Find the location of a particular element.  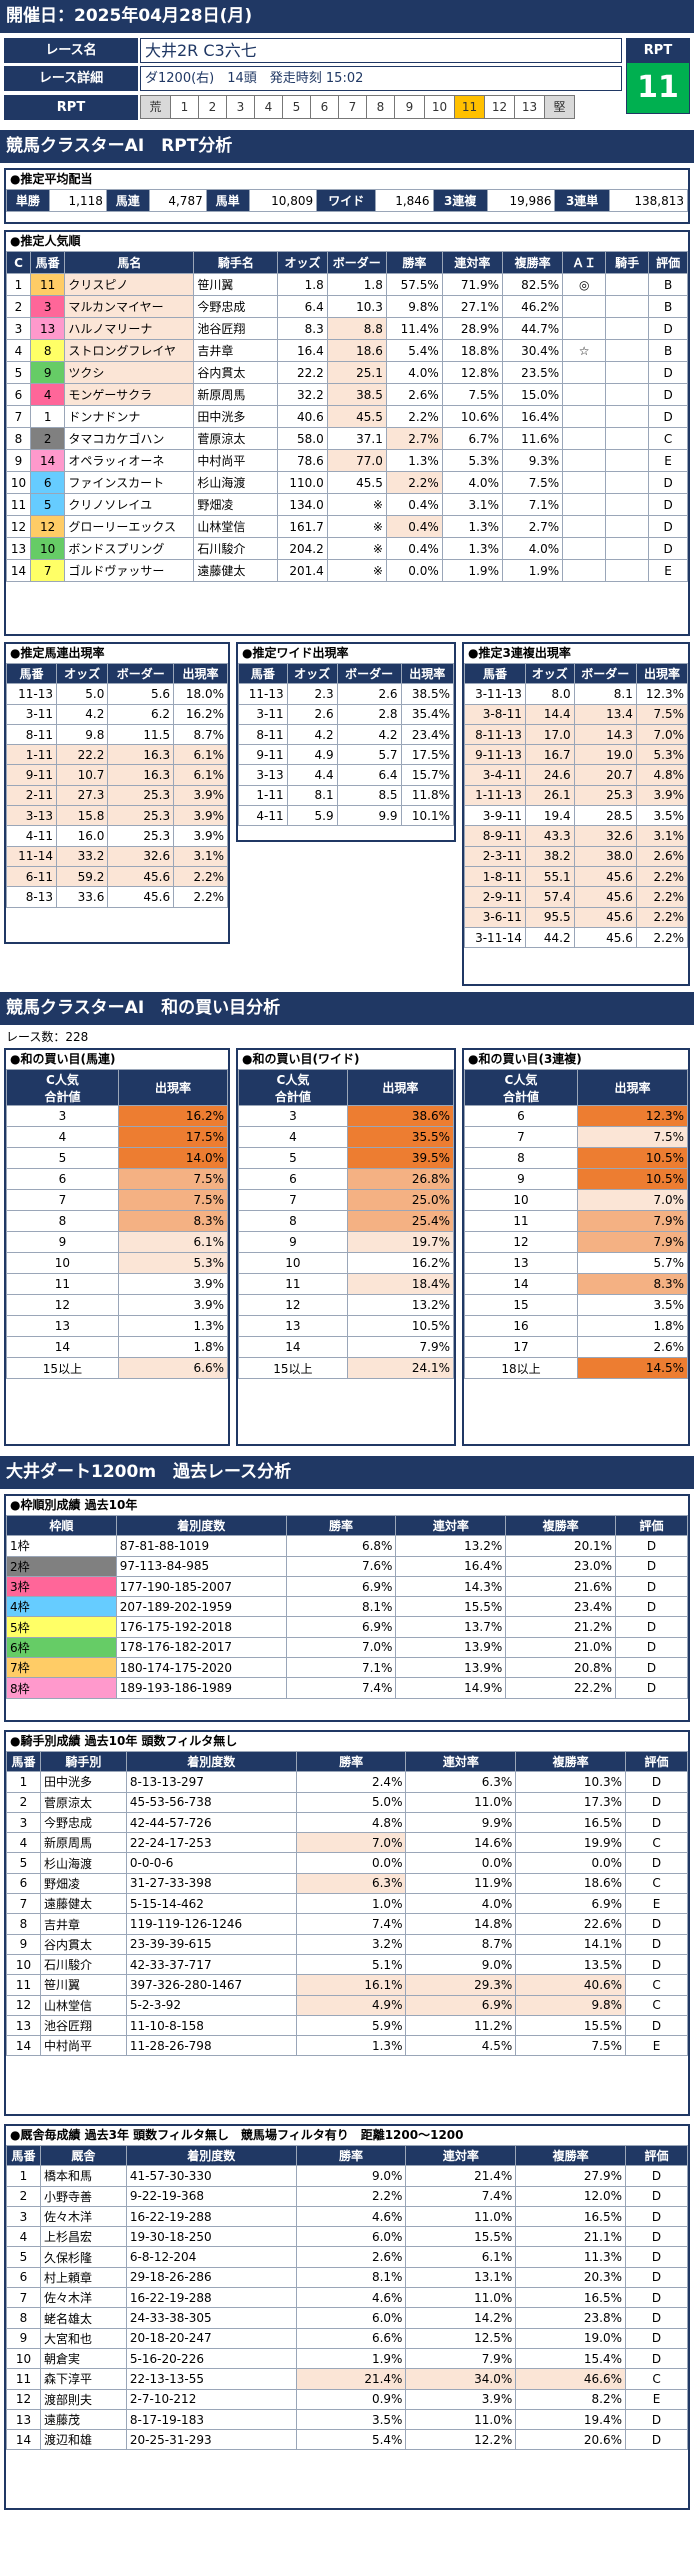

table-cell: 11.5 is located at coordinates (141, 734).